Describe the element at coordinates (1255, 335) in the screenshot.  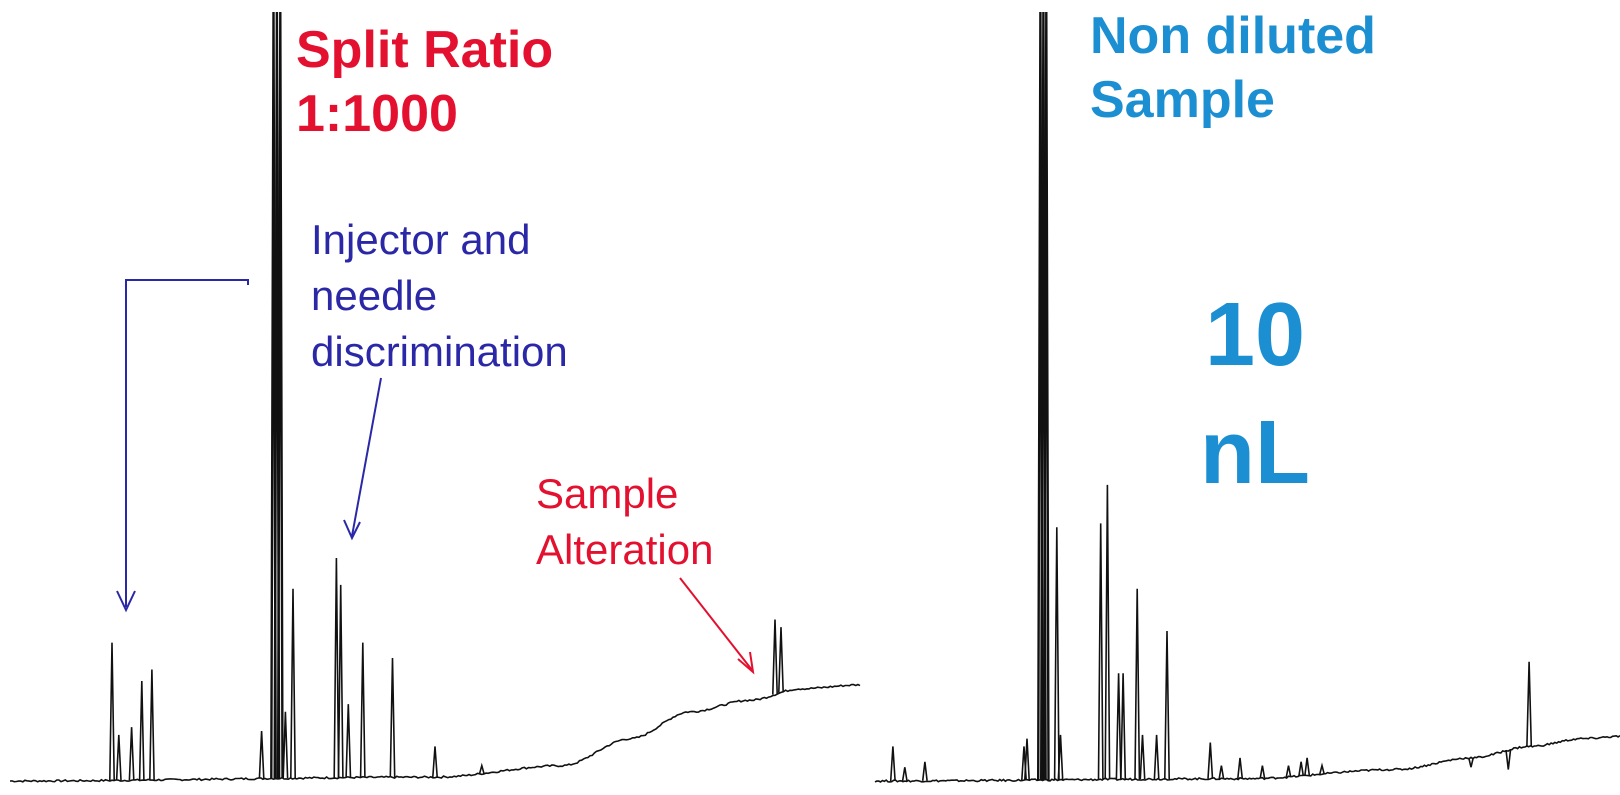
I see `volume-value: 10` at that location.